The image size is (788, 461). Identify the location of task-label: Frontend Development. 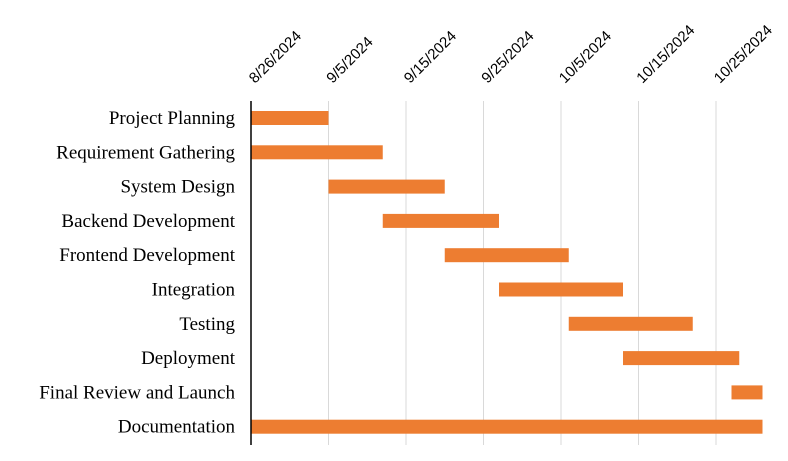
(147, 255).